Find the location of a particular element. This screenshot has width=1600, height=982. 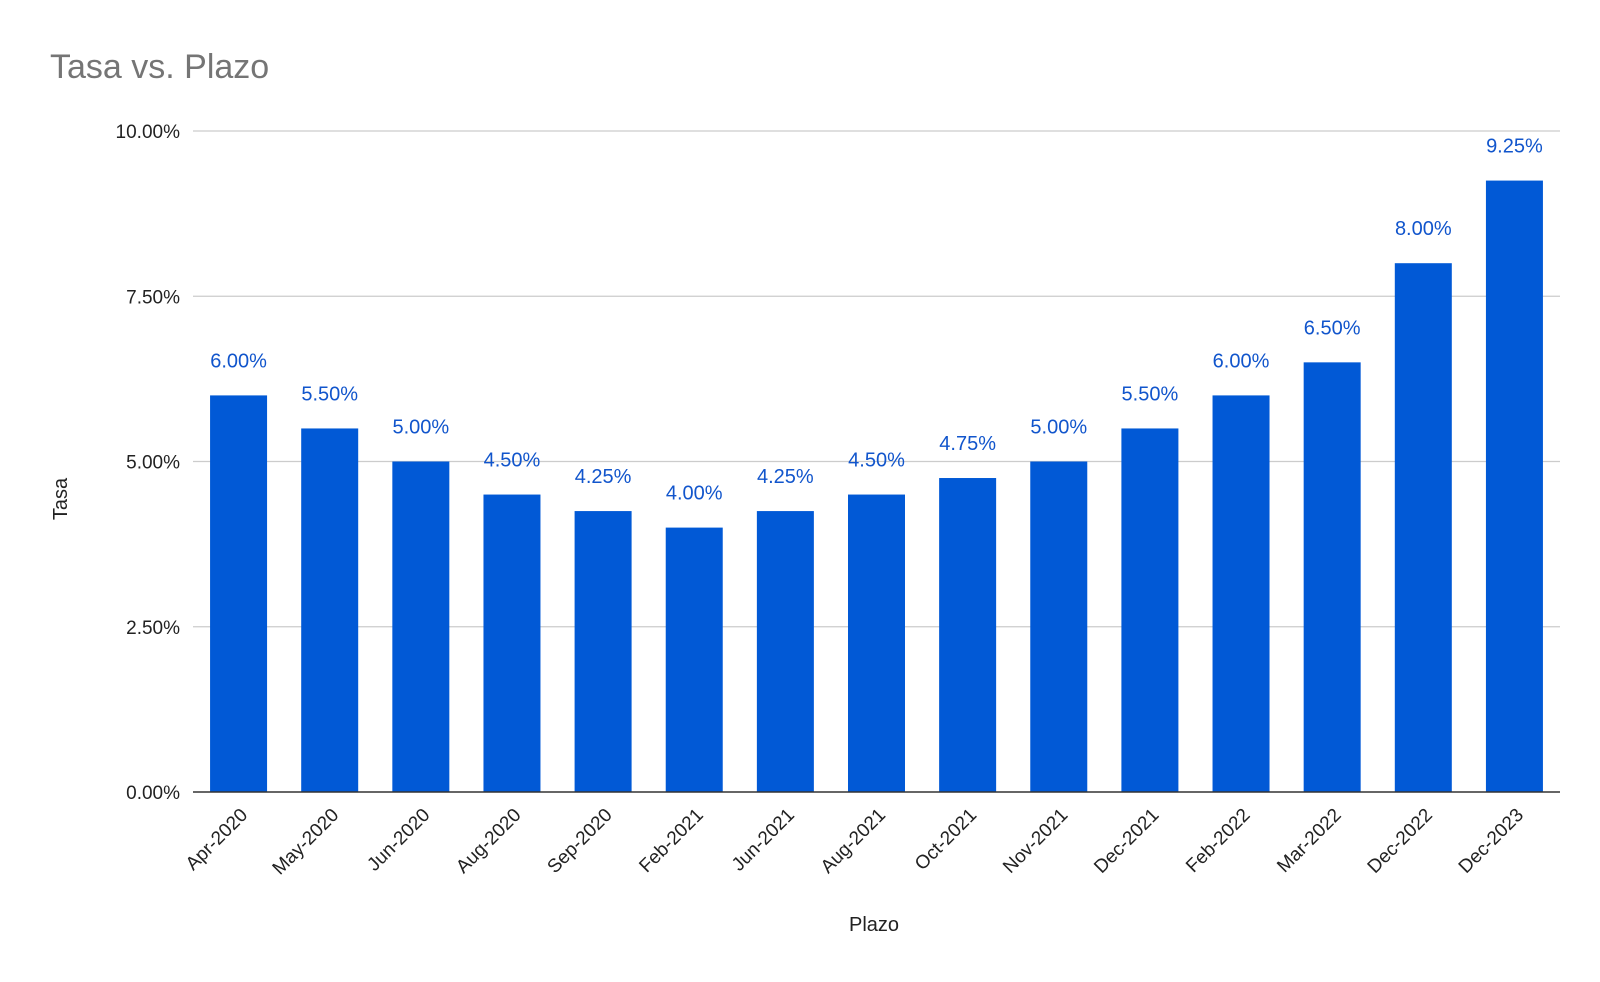

x-tick-label: Feb-2022 is located at coordinates (1218, 841).